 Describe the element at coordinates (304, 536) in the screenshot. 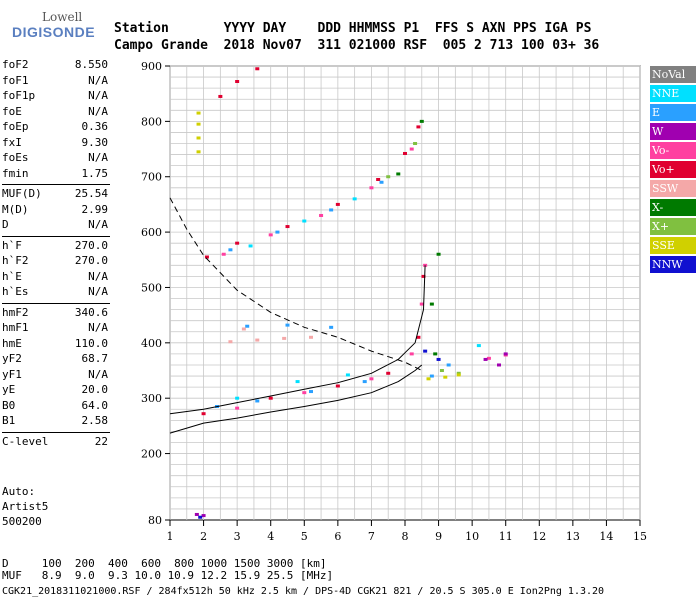

I see `x-tick-label: 5` at that location.